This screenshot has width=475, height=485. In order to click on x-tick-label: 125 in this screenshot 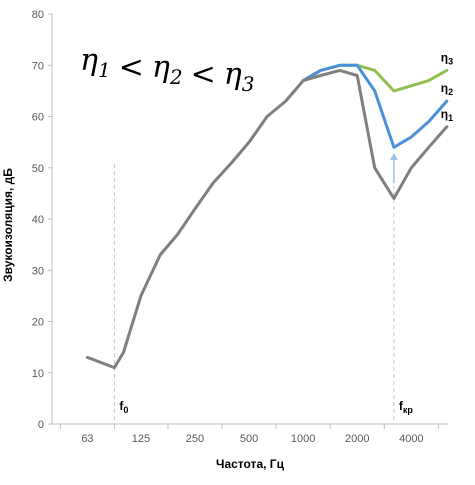, I will do `click(141, 439)`.